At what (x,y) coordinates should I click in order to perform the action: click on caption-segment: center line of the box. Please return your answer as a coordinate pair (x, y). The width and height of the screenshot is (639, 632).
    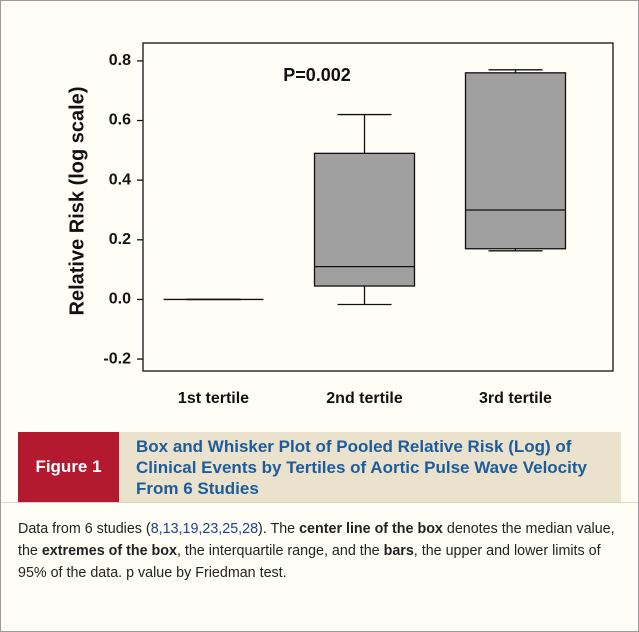
    Looking at the image, I should click on (371, 529).